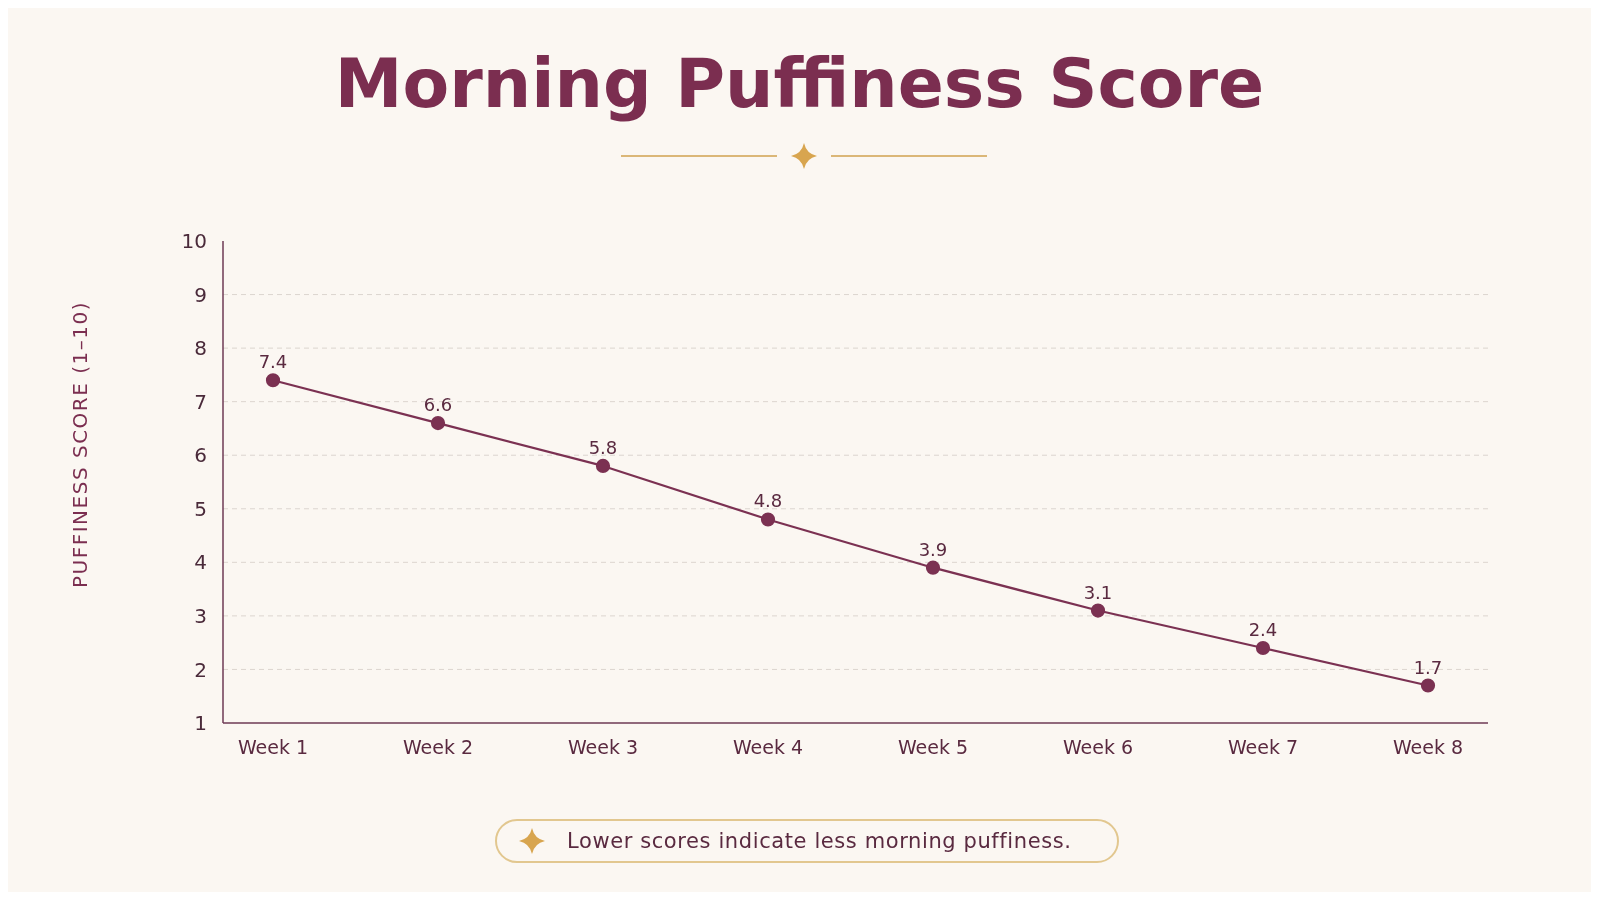 This screenshot has width=1599, height=900. What do you see at coordinates (1263, 747) in the screenshot?
I see `x-tick-label: Week 7` at bounding box center [1263, 747].